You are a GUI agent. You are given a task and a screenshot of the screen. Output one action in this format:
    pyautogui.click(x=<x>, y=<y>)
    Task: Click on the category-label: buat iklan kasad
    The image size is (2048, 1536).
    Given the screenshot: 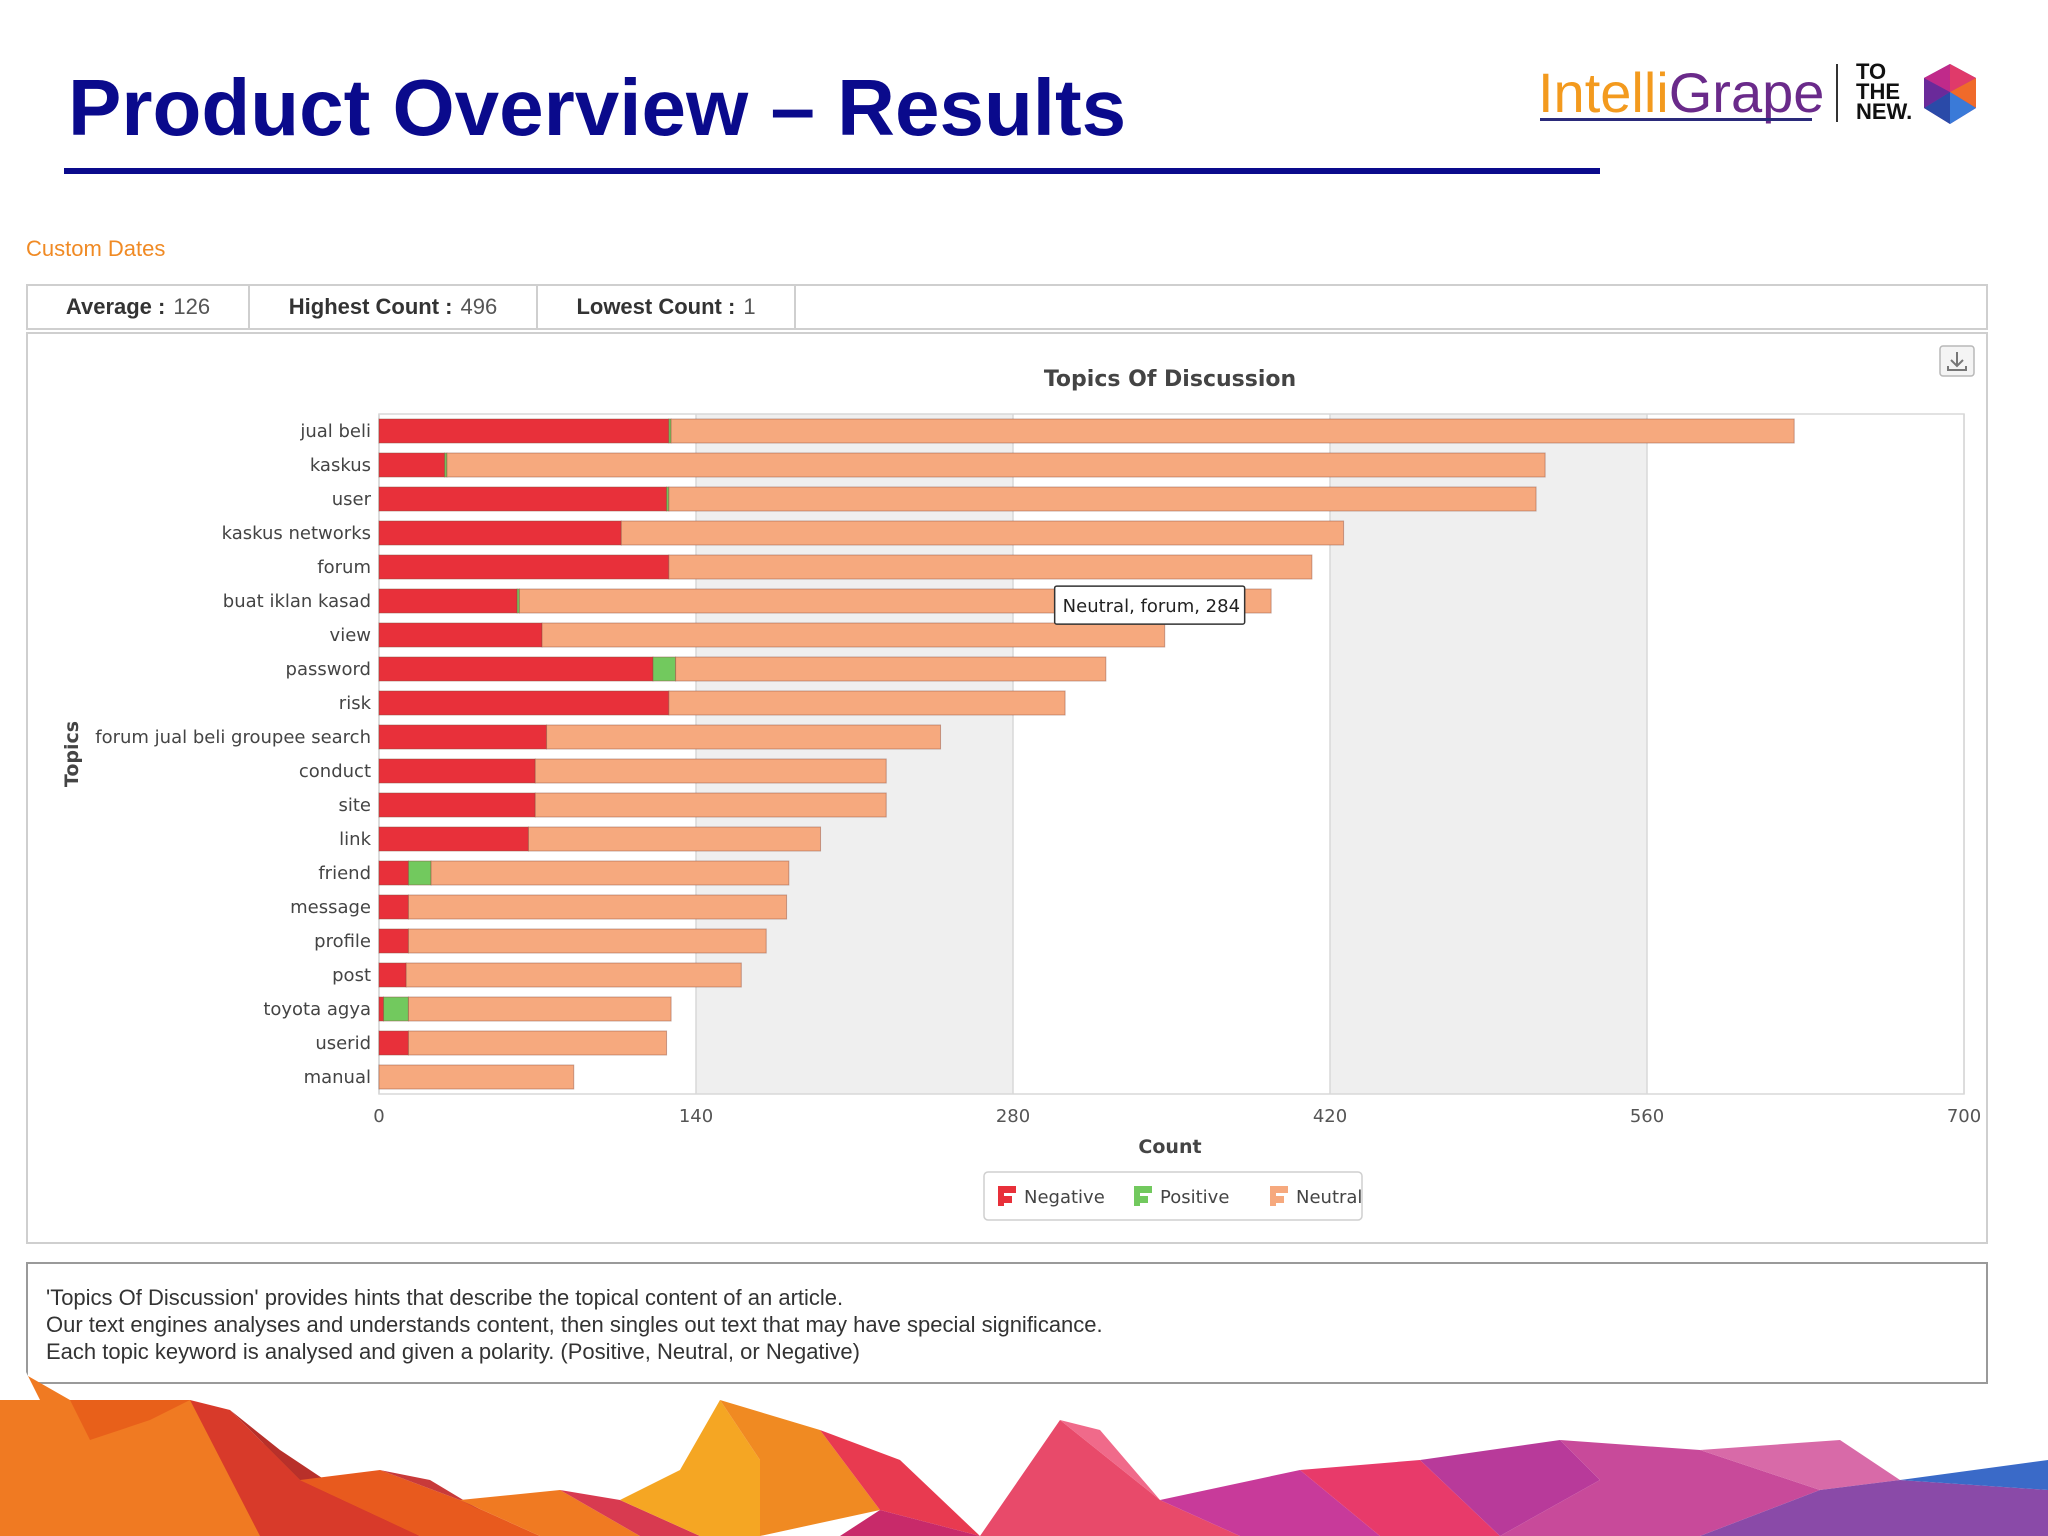 What is the action you would take?
    pyautogui.click(x=297, y=601)
    